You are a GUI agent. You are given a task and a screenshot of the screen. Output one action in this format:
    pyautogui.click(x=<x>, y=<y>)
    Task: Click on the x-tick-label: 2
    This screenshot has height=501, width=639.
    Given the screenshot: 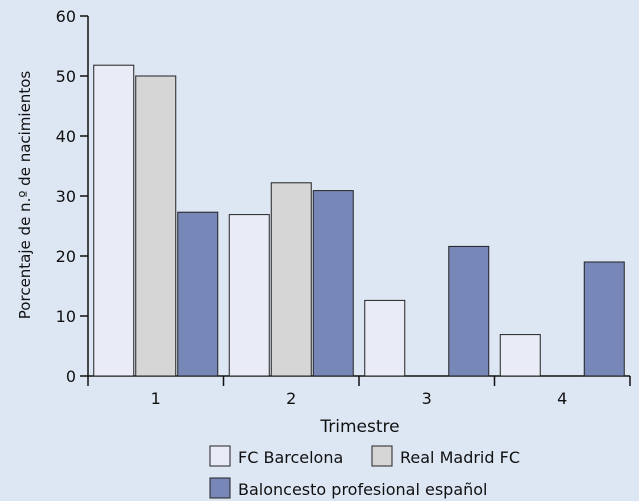 What is the action you would take?
    pyautogui.click(x=291, y=398)
    